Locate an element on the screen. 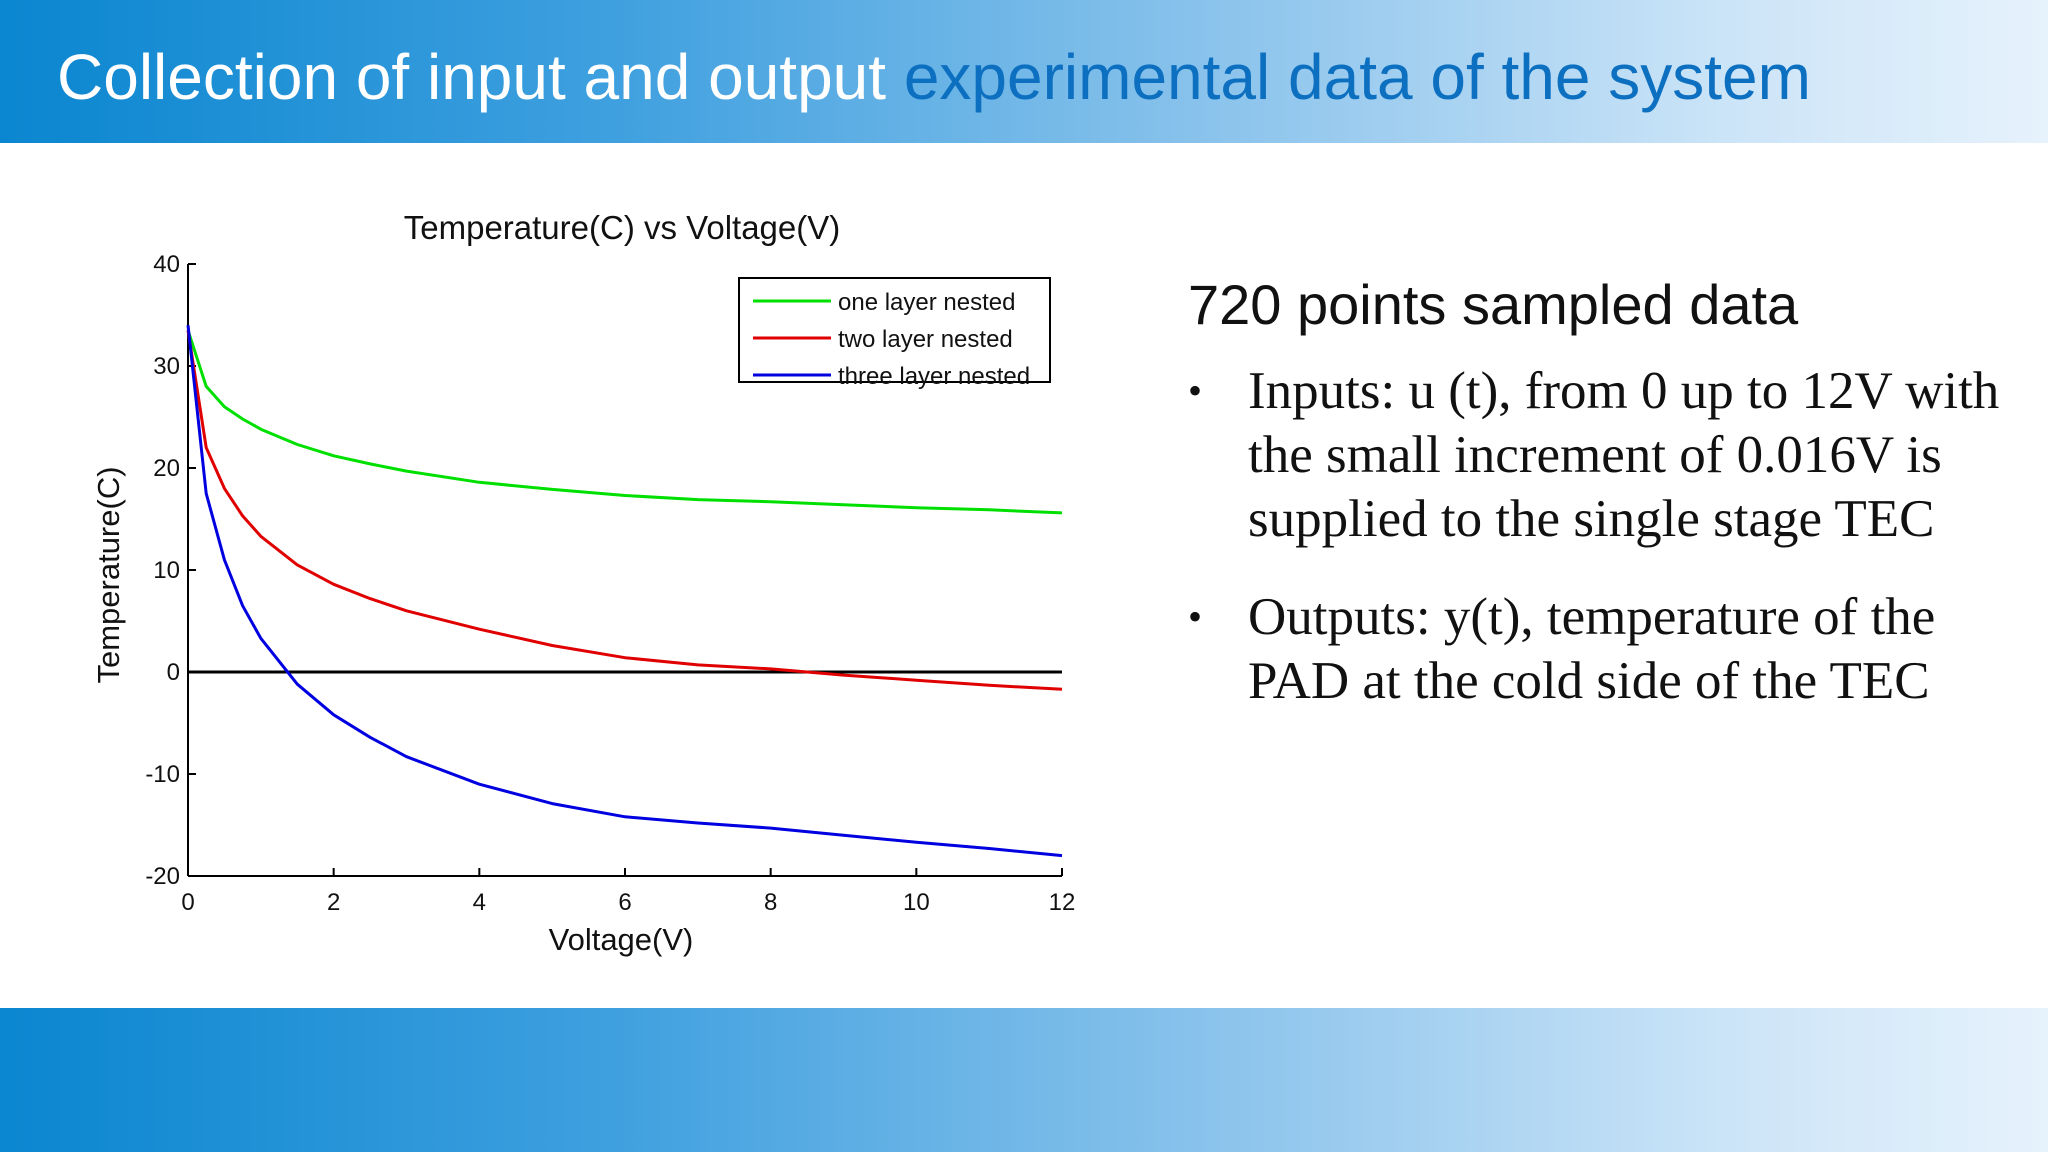 This screenshot has height=1152, width=2048. x-tick-label: 8 is located at coordinates (770, 902).